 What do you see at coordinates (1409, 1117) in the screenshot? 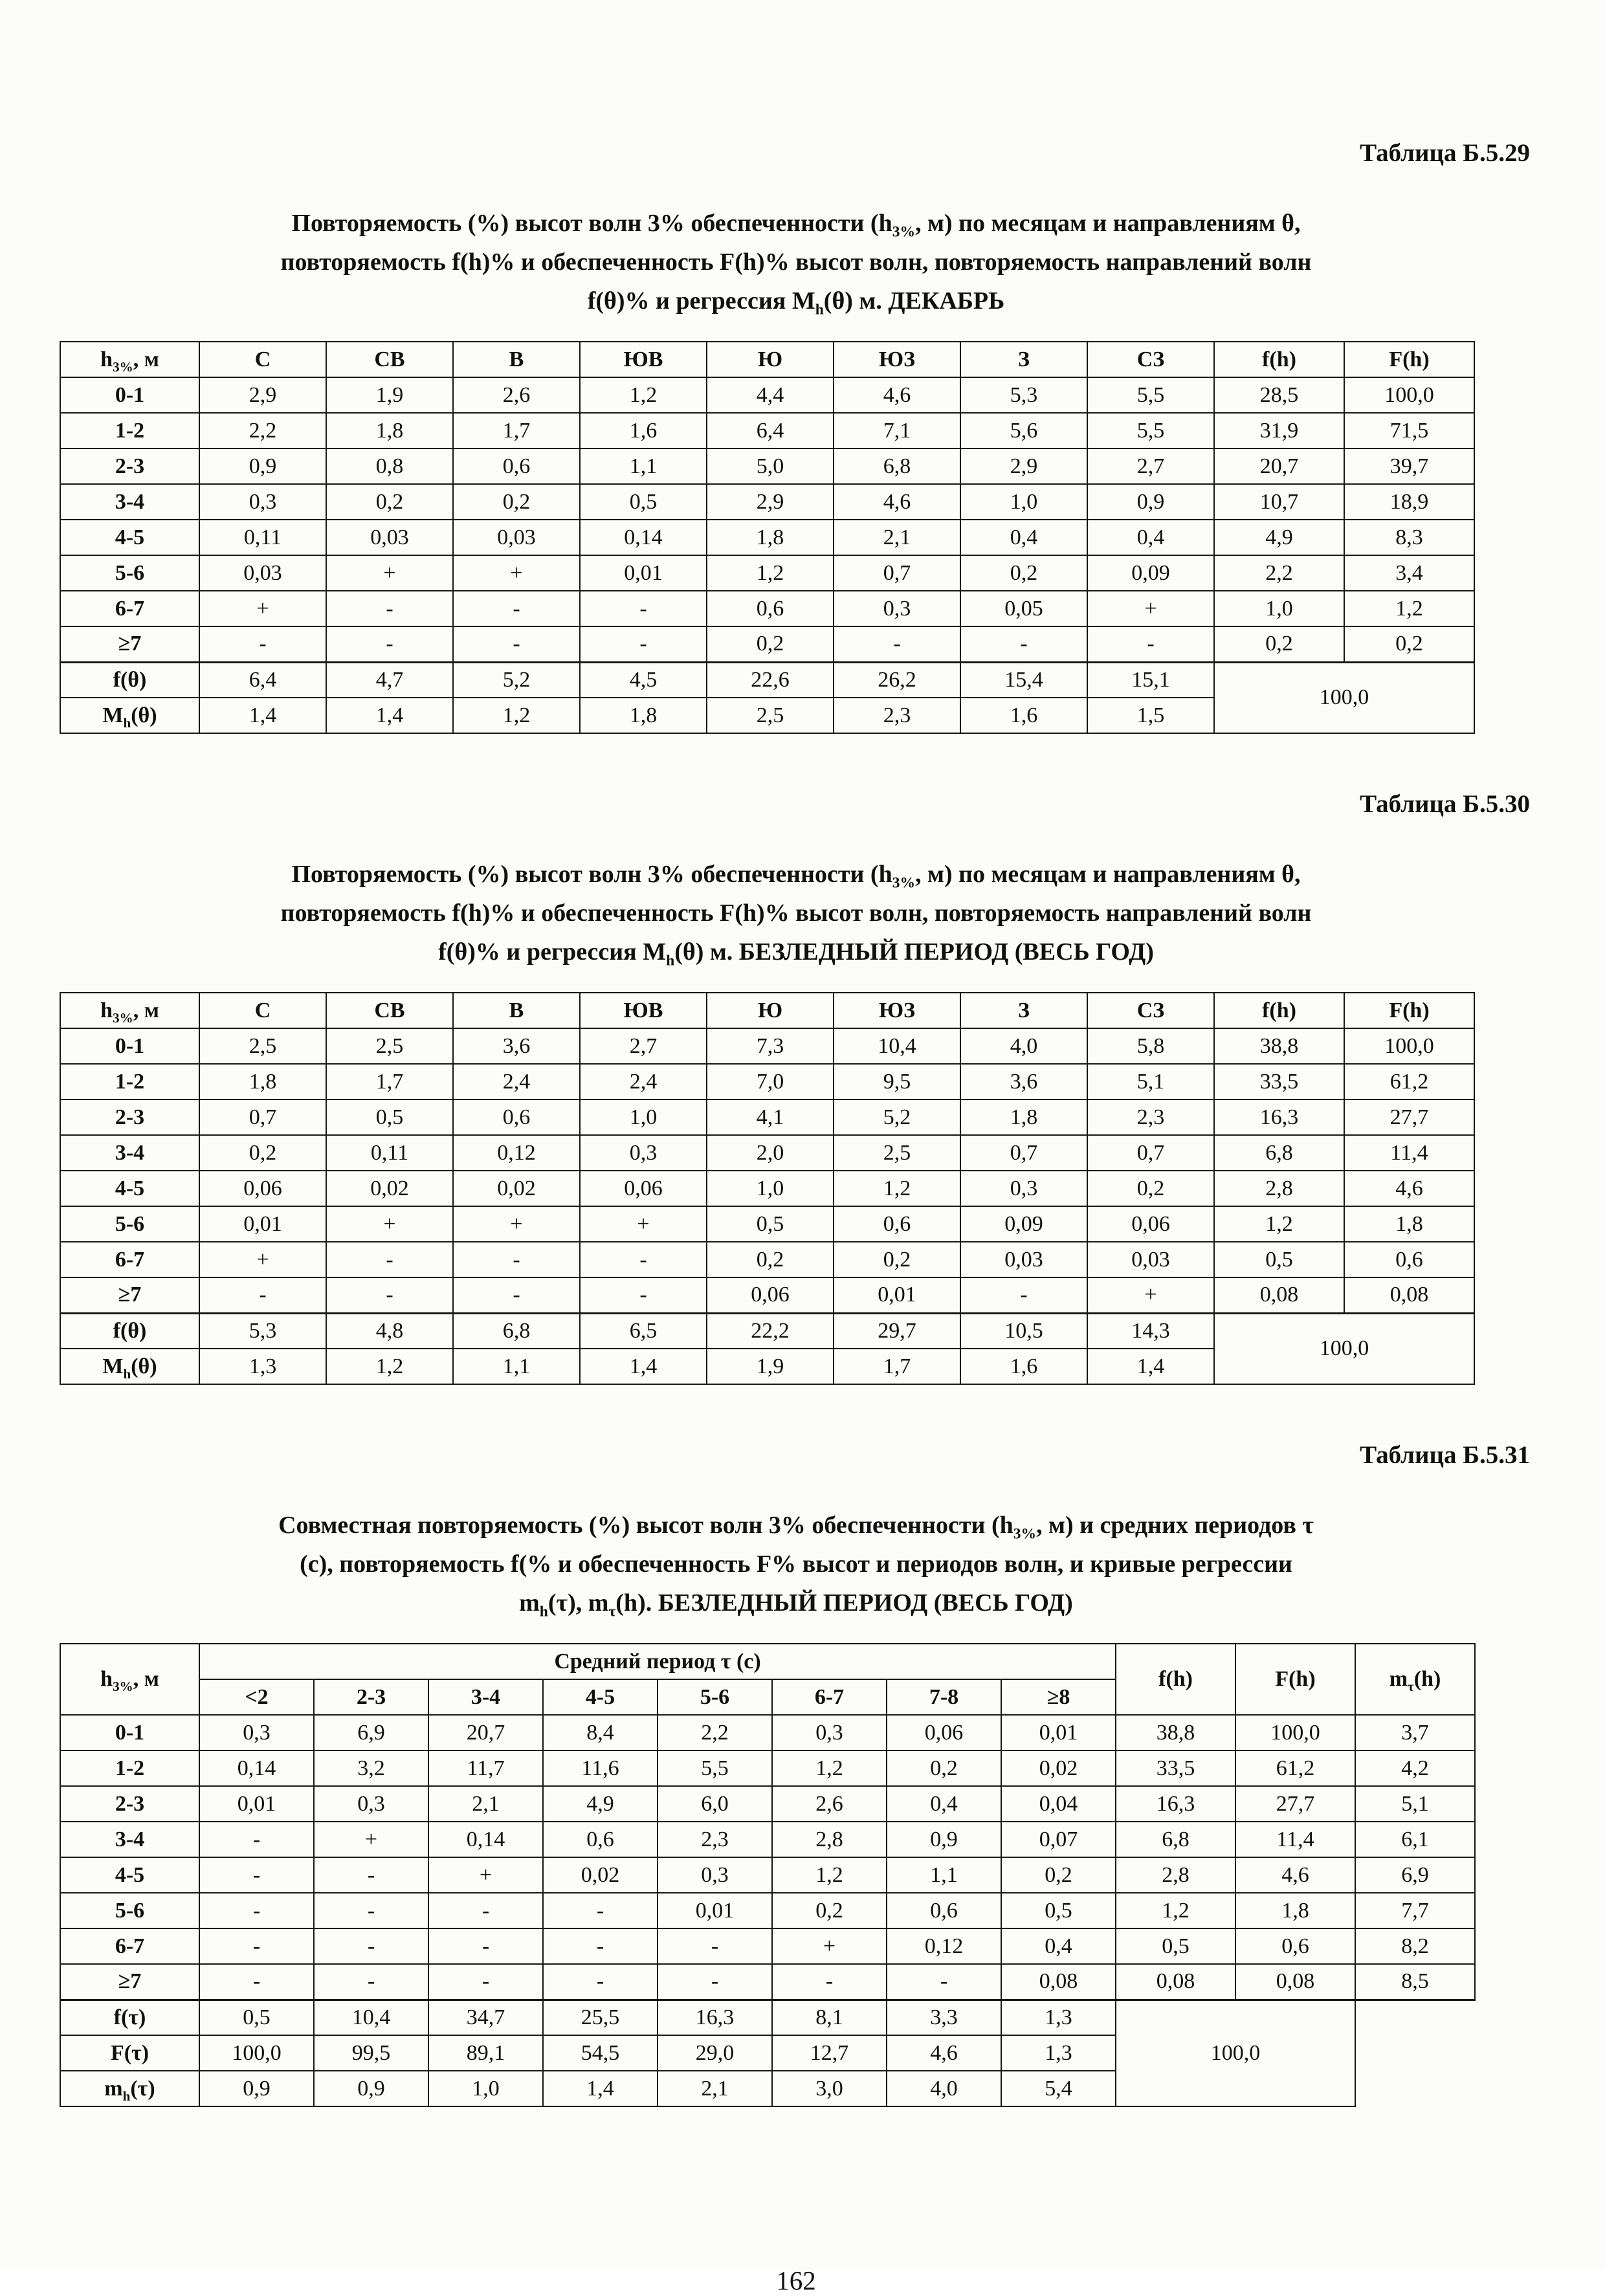
I see `table-cell: 27,7` at bounding box center [1409, 1117].